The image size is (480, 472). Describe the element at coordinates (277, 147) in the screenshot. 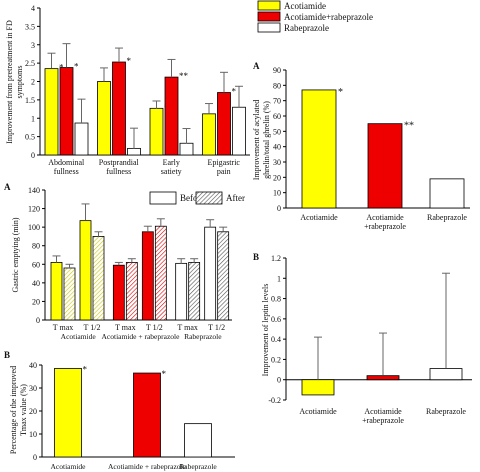

I see `ghrelin-y-tick-label: 40` at that location.